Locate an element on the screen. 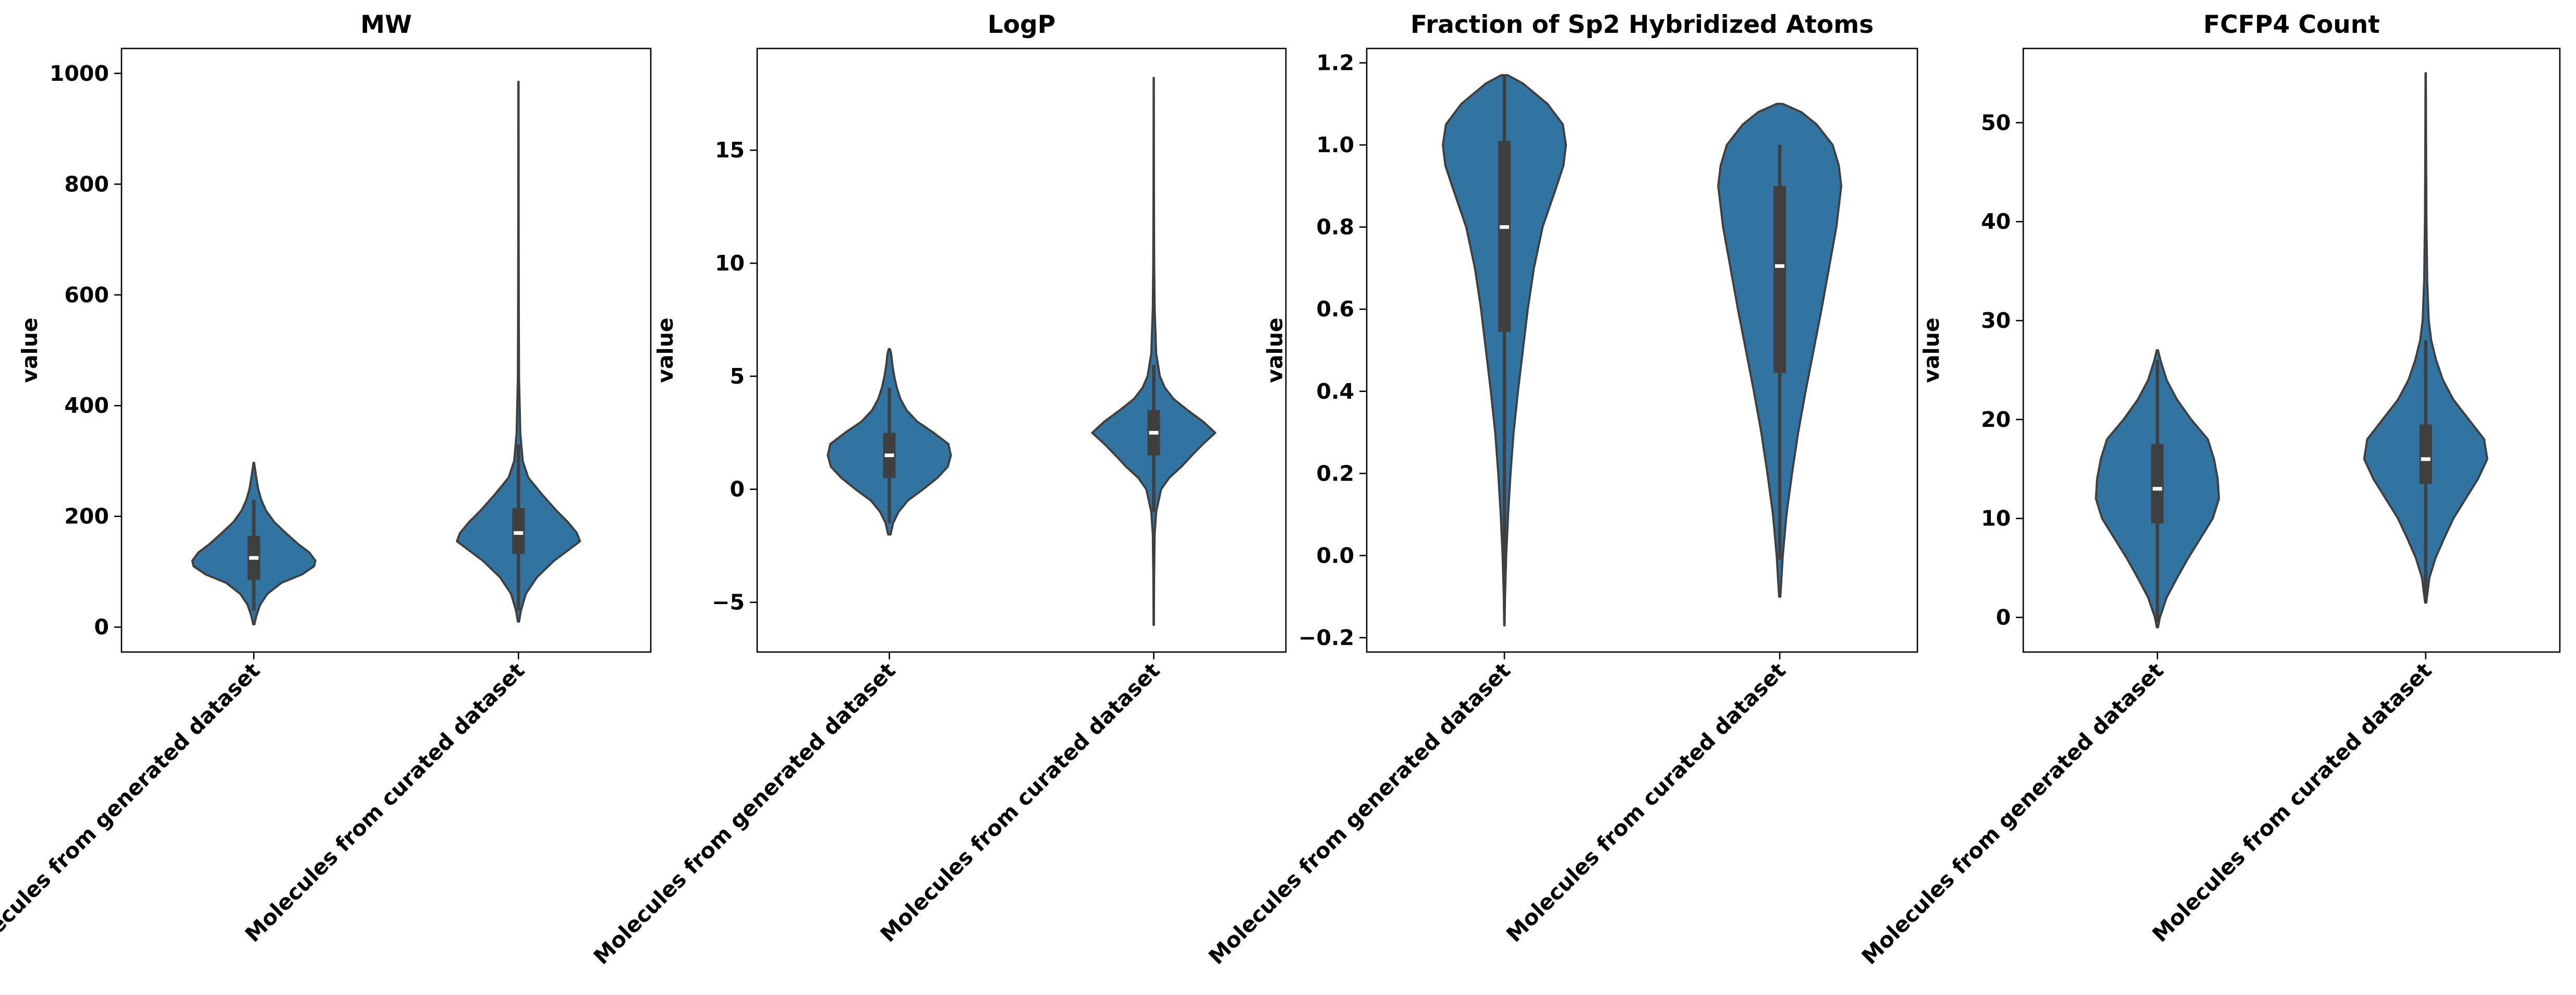  panel-title: MW is located at coordinates (386, 25).